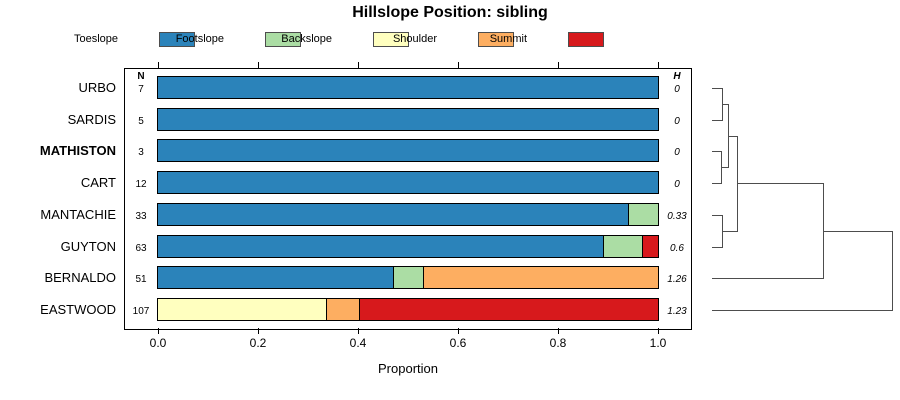 This screenshot has width=900, height=400. Describe the element at coordinates (98, 183) in the screenshot. I see `row-label-cart: CART` at that location.